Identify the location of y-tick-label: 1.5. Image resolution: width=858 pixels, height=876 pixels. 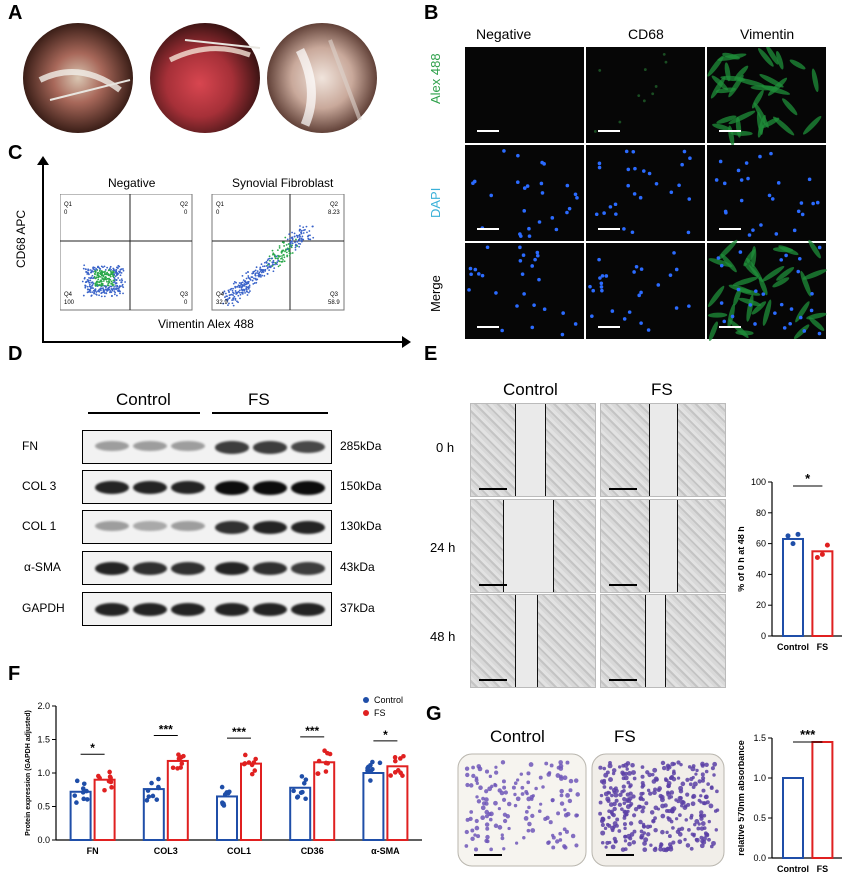
(43, 740).